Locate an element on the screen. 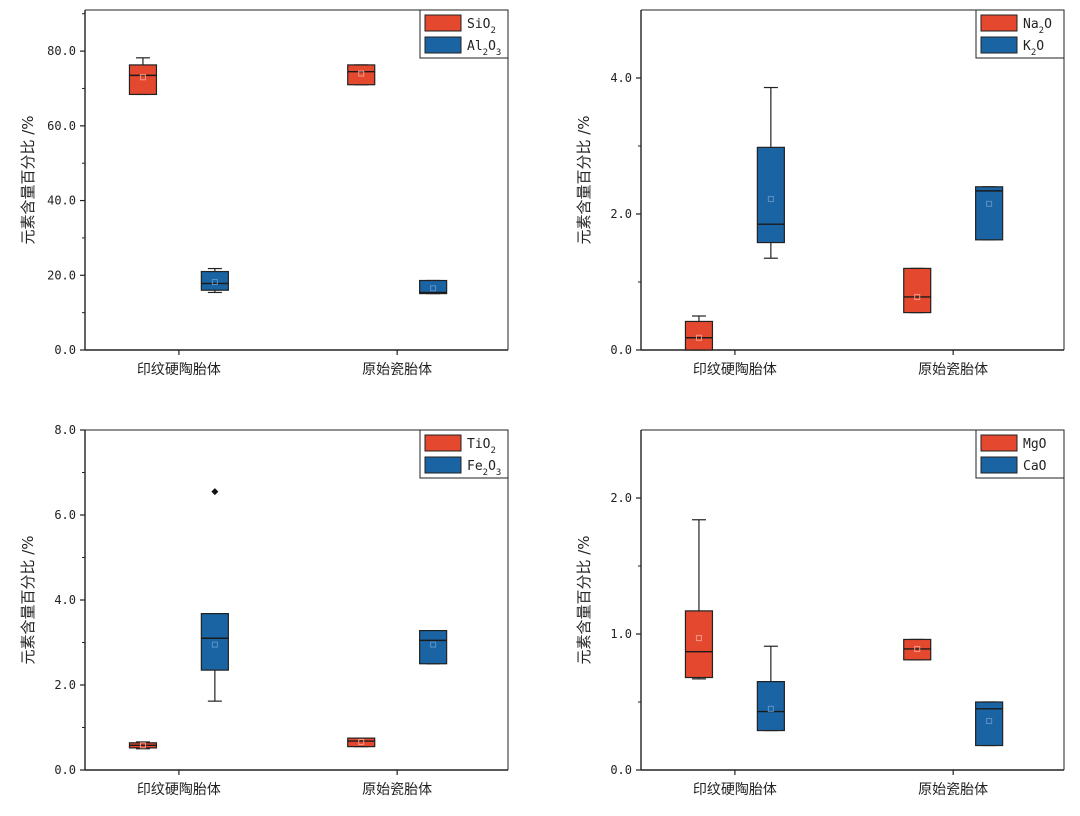 This screenshot has width=1080, height=816. legend-text: CaO is located at coordinates (1035, 466).